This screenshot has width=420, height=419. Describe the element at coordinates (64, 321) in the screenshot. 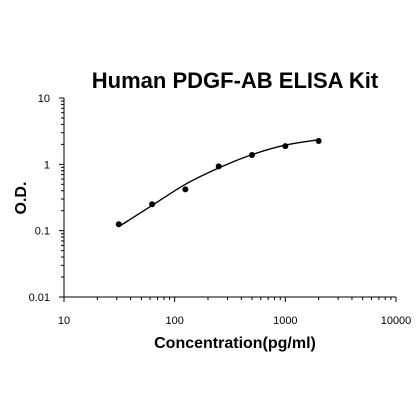

I see `x-tick-label: 10` at that location.